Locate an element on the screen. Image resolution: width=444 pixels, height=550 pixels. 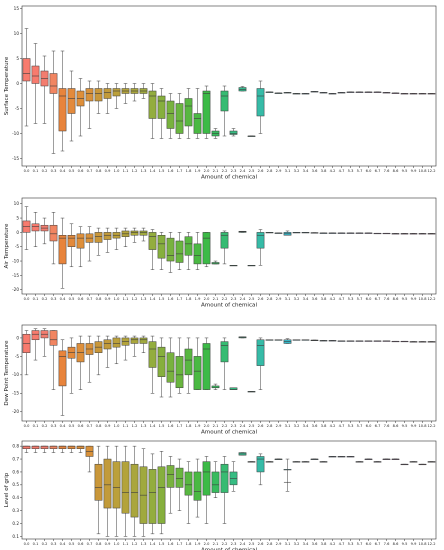
x-tick-label: 1.7 is located at coordinates (180, 299).